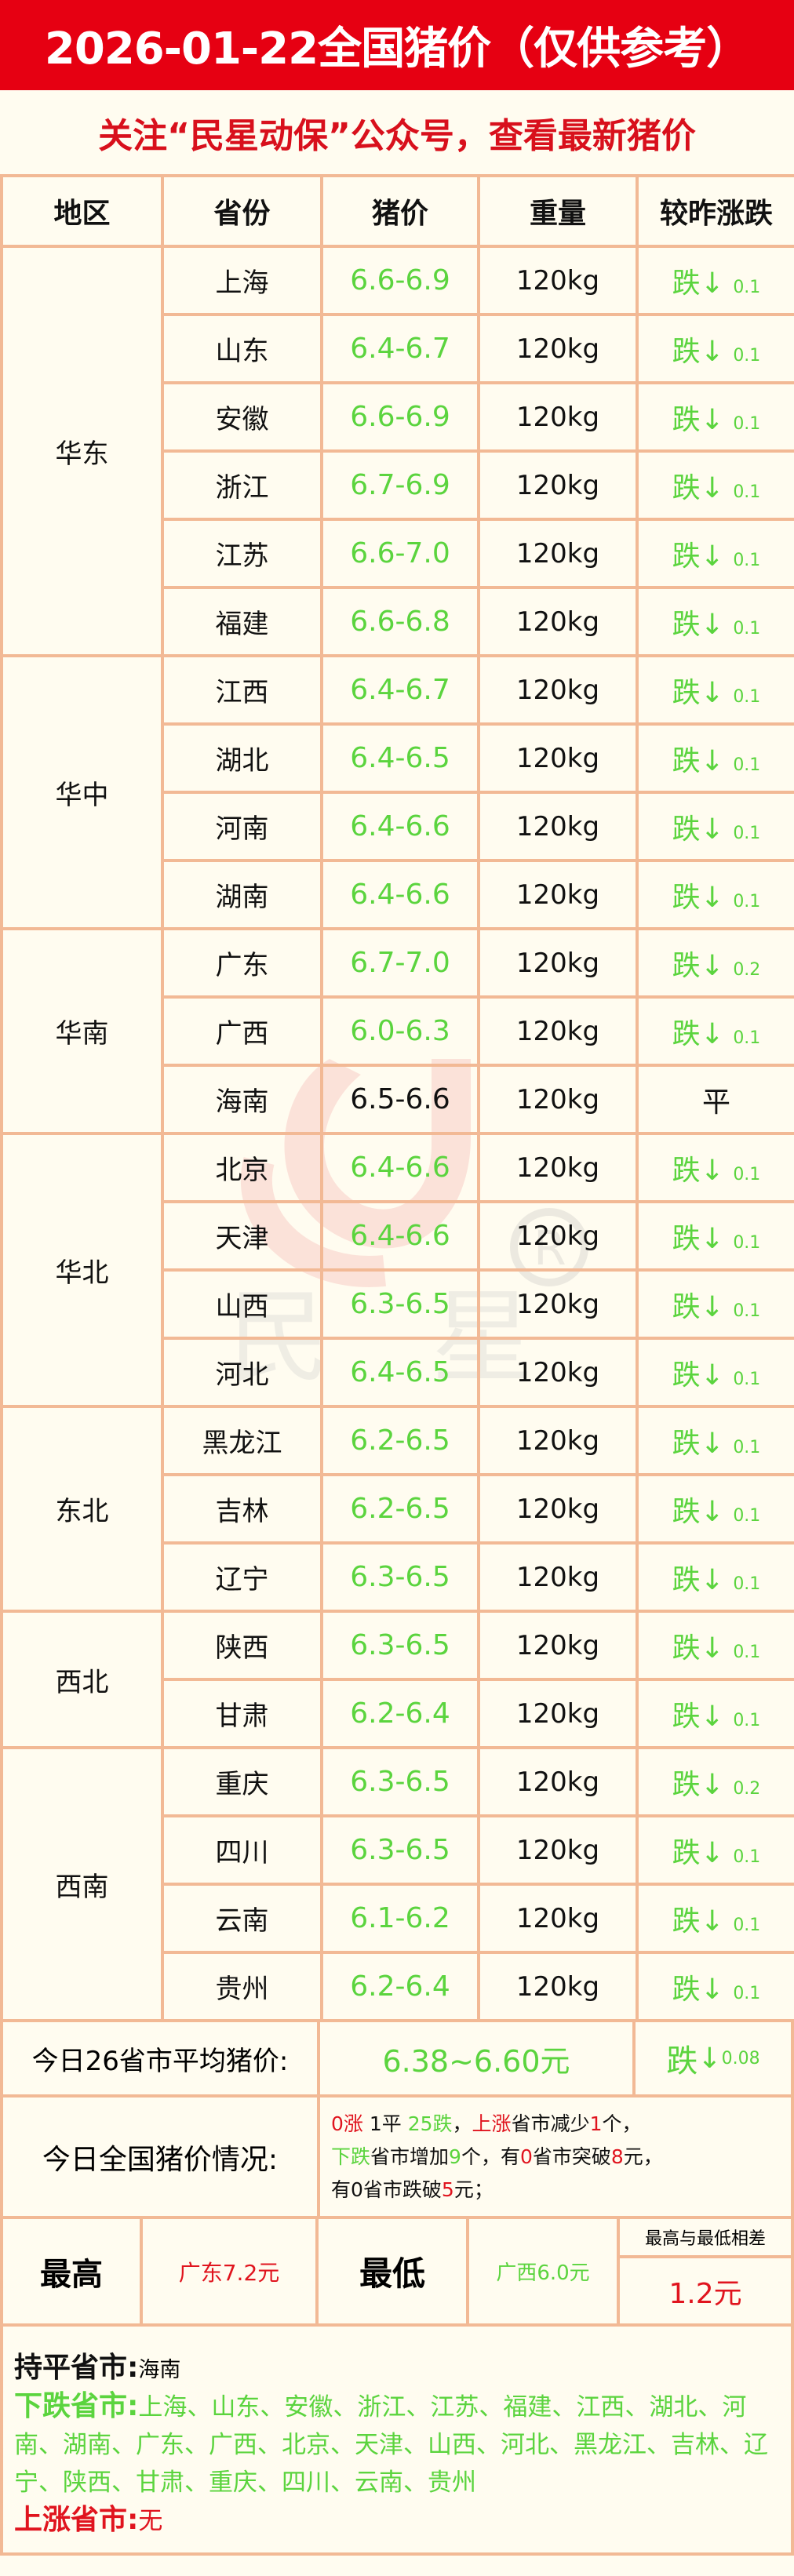 The height and width of the screenshot is (2576, 794). What do you see at coordinates (398, 1850) in the screenshot?
I see `table-row: 四川 6.3-6.5 120kg 跌↓ 0.1` at bounding box center [398, 1850].